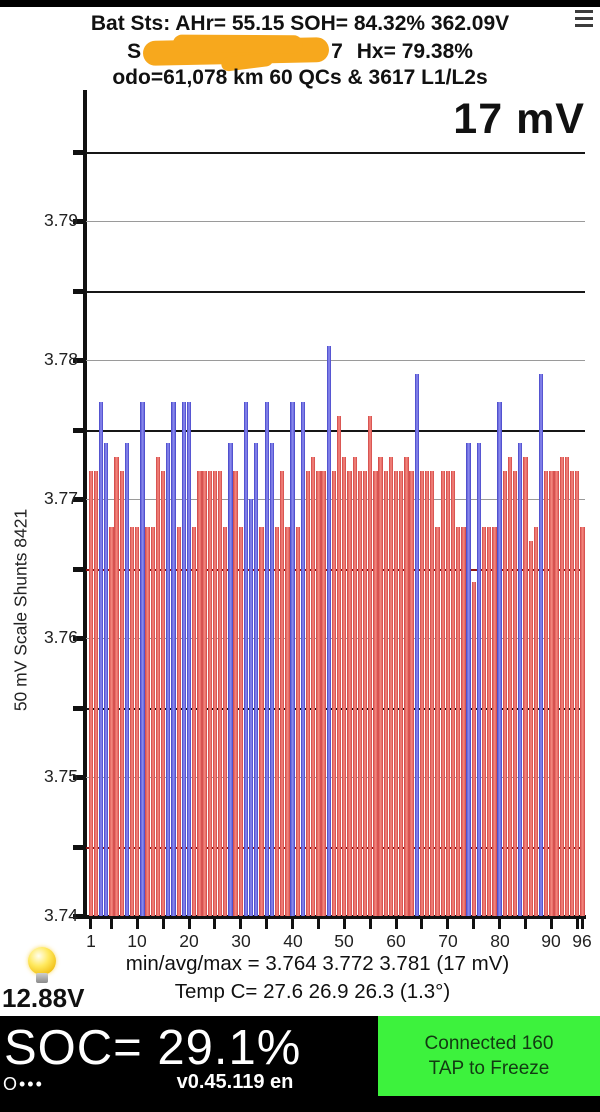 Image resolution: width=600 pixels, height=1112 pixels. I want to click on aux-battery-voltage: 12.88V, so click(43, 998).